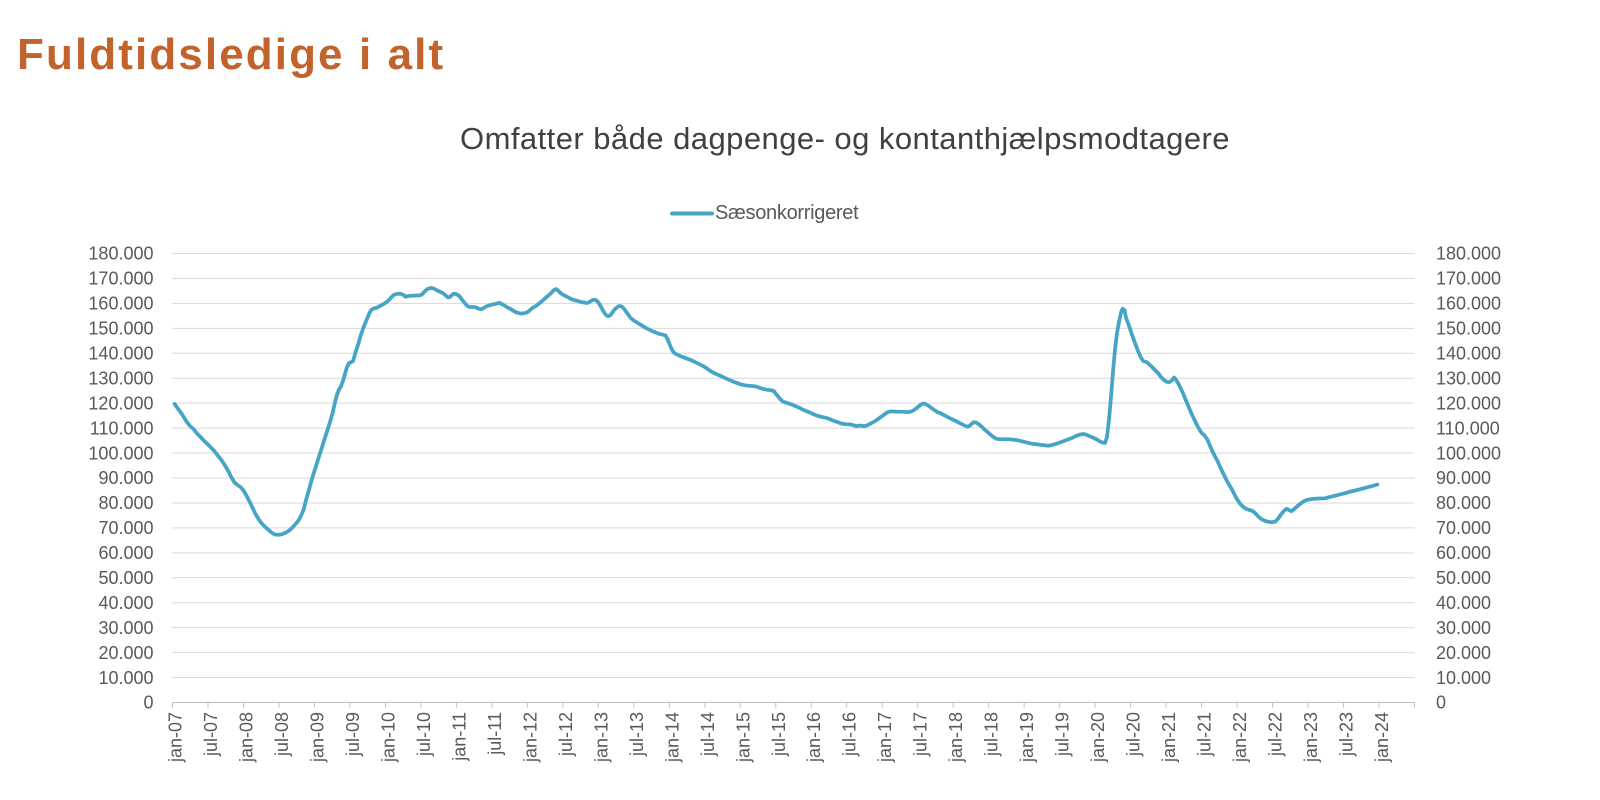  I want to click on svg-text: jul-12, so click(566, 734).